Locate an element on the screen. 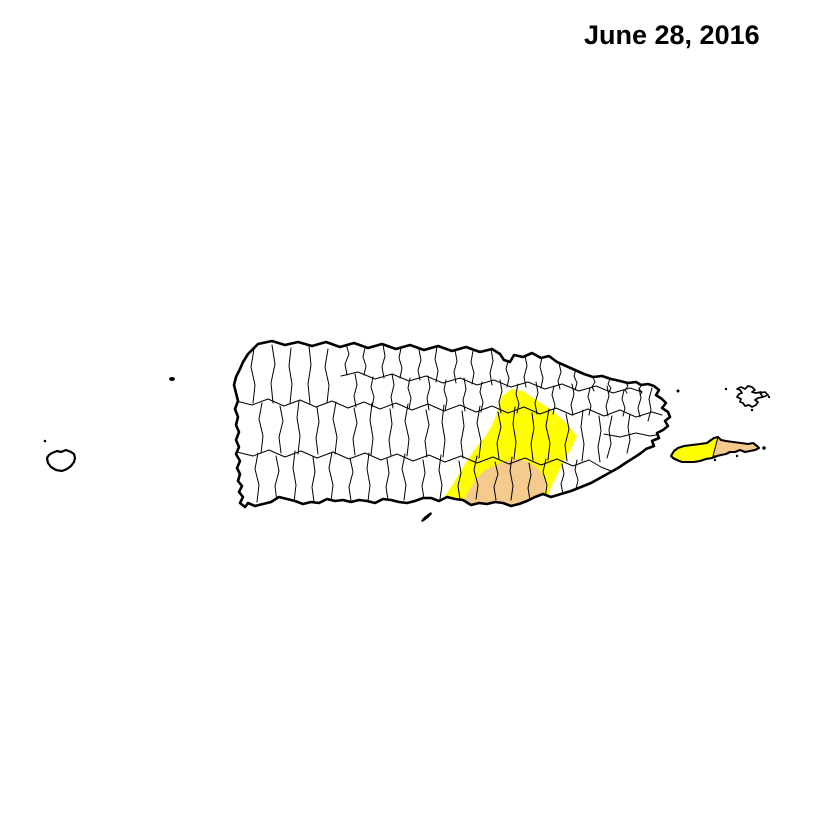 This screenshot has width=816, height=816. culebra-coastline is located at coordinates (751, 396).